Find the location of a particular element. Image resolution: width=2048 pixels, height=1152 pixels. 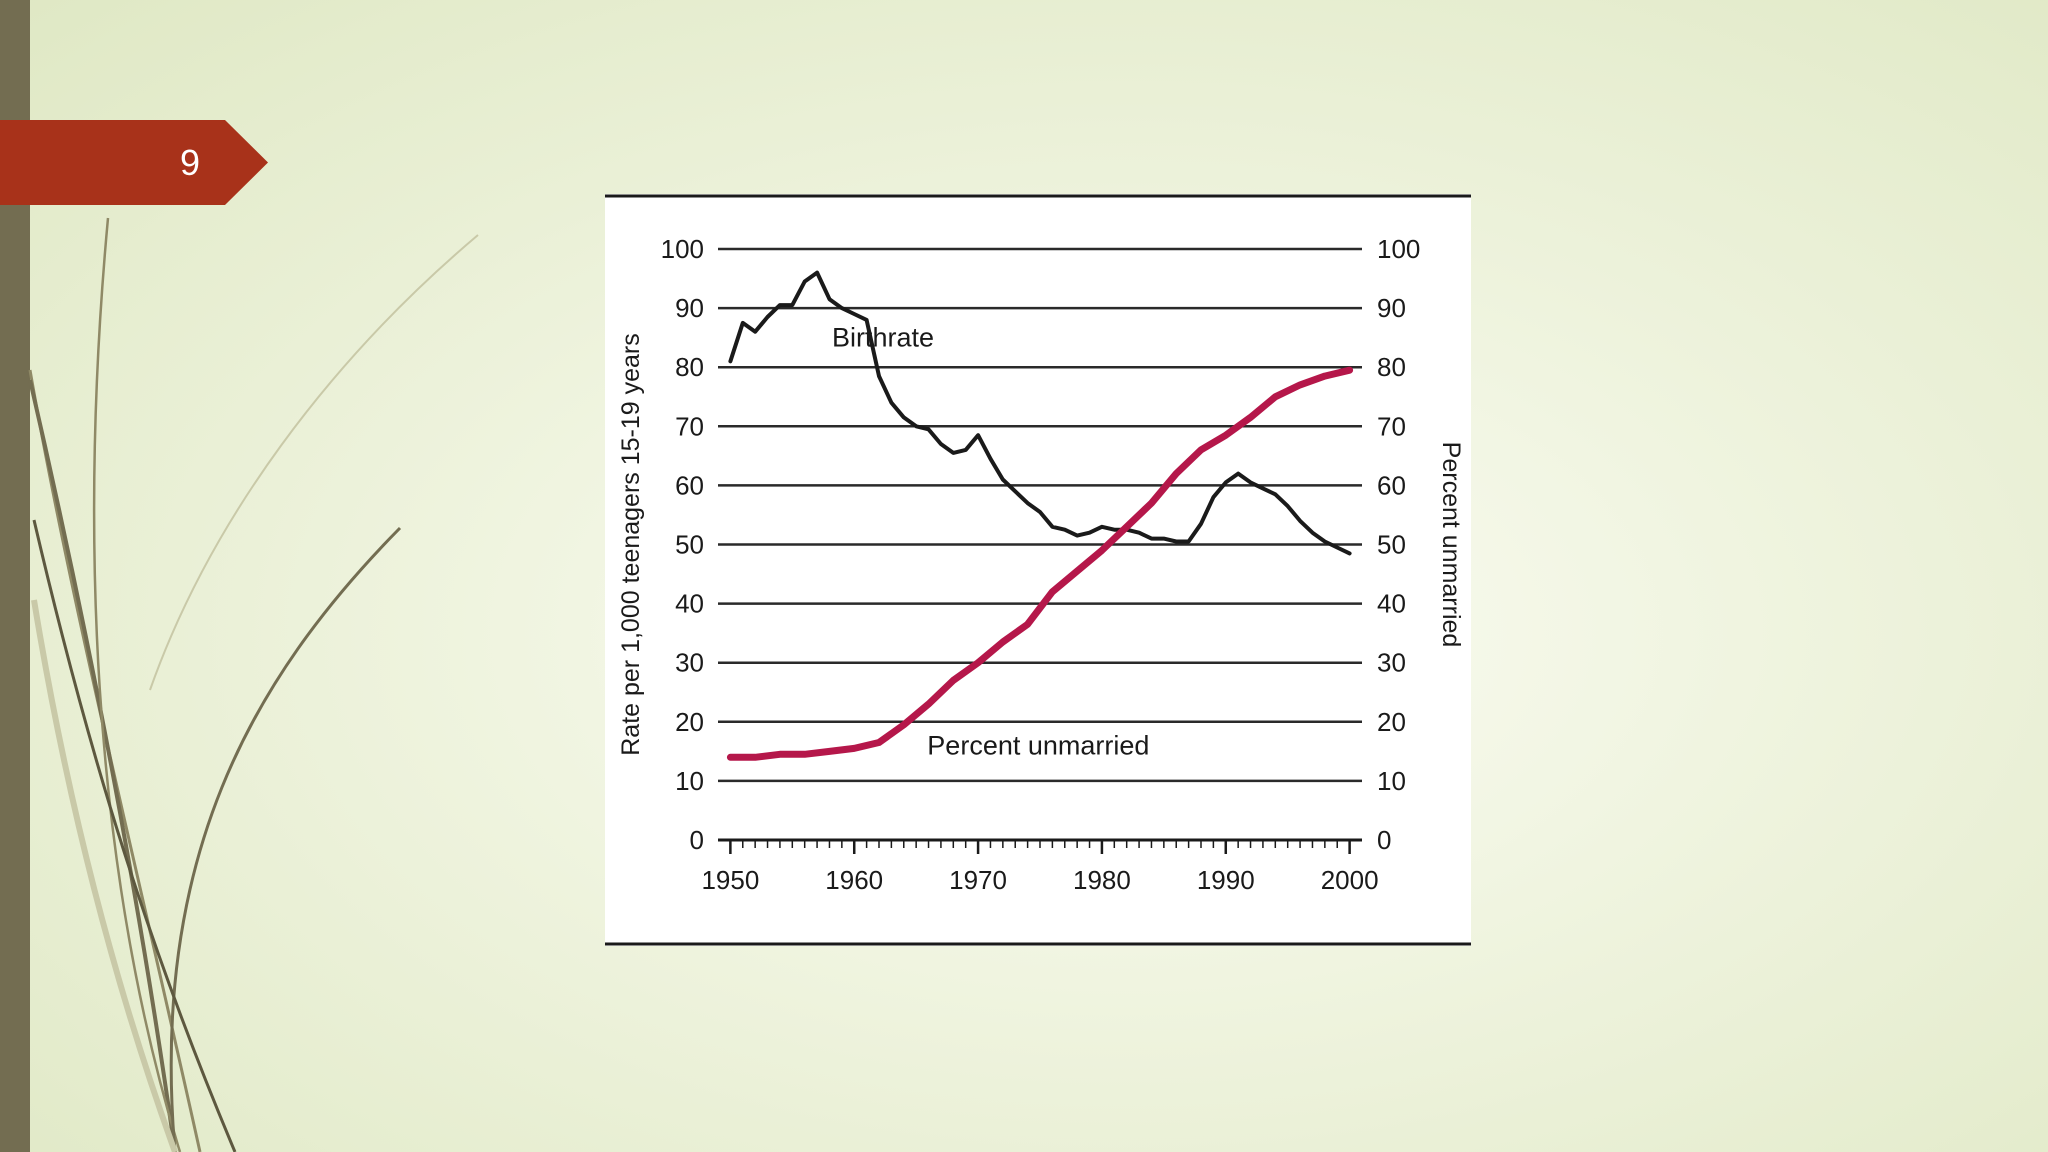

x-tick-label: 2000 is located at coordinates (1350, 880).